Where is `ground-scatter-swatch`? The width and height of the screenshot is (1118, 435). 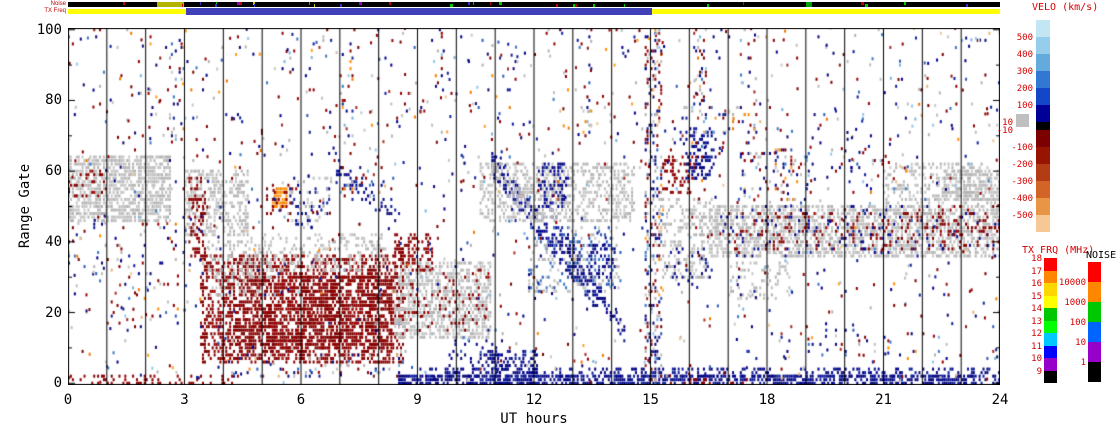 ground-scatter-swatch is located at coordinates (1022, 120).